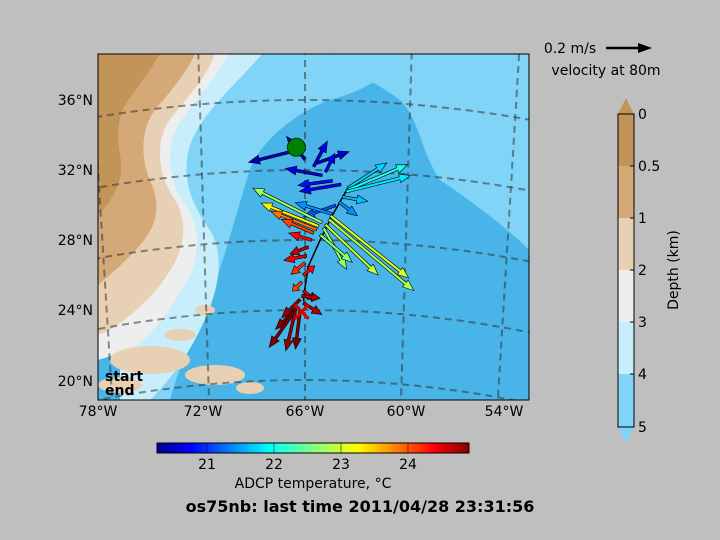  I want to click on start-marker, so click(296, 147).